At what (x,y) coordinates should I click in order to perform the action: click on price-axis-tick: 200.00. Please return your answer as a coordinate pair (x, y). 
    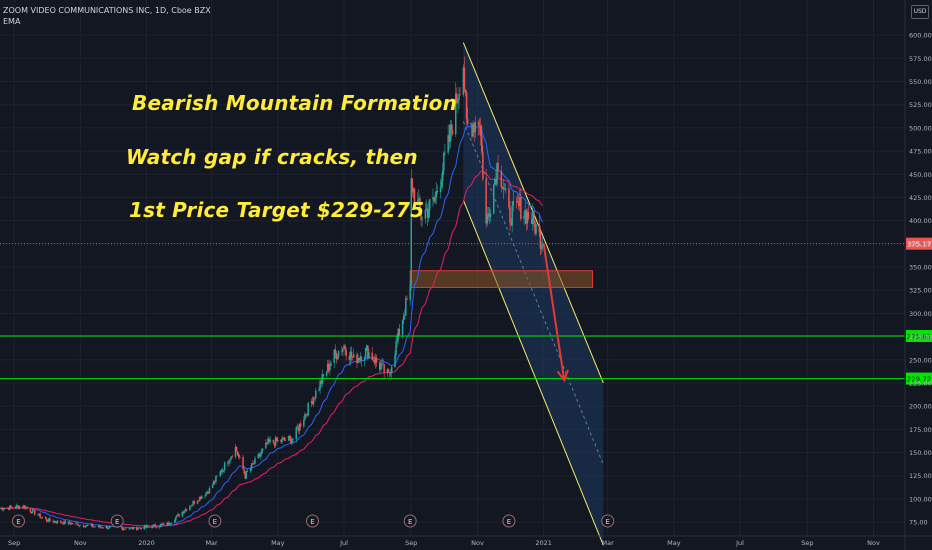
    Looking at the image, I should click on (920, 407).